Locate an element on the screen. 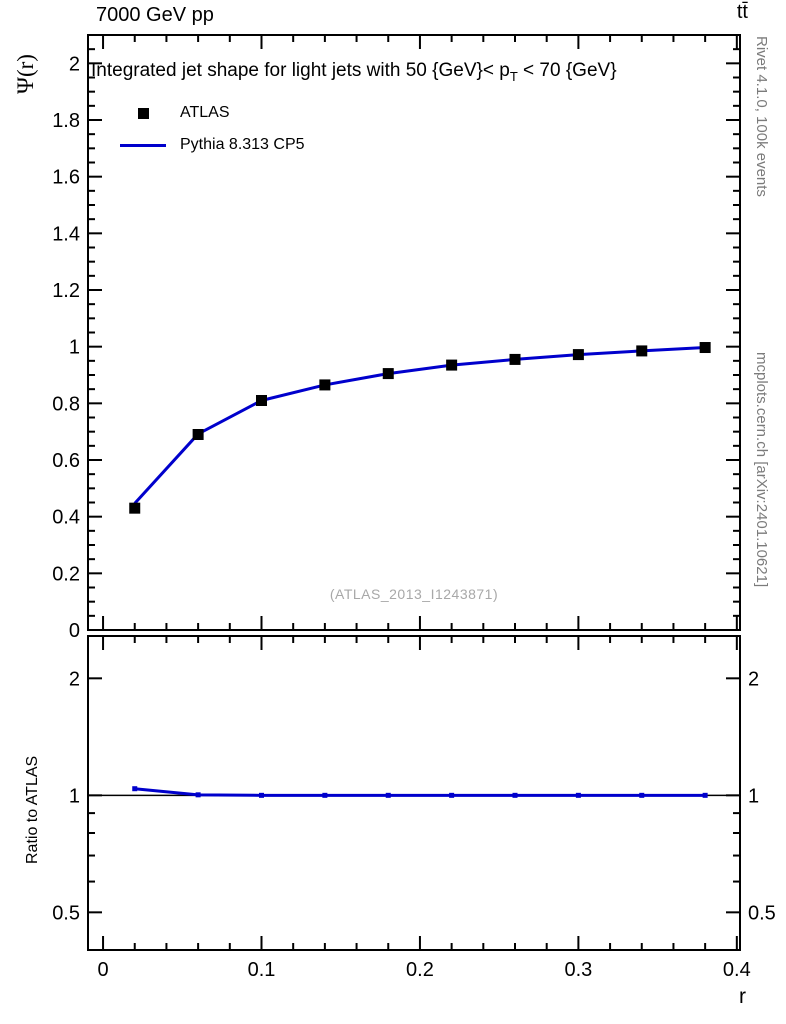 Image resolution: width=786 pixels, height=1024 pixels. x-tick-label: 0.1 is located at coordinates (262, 970).